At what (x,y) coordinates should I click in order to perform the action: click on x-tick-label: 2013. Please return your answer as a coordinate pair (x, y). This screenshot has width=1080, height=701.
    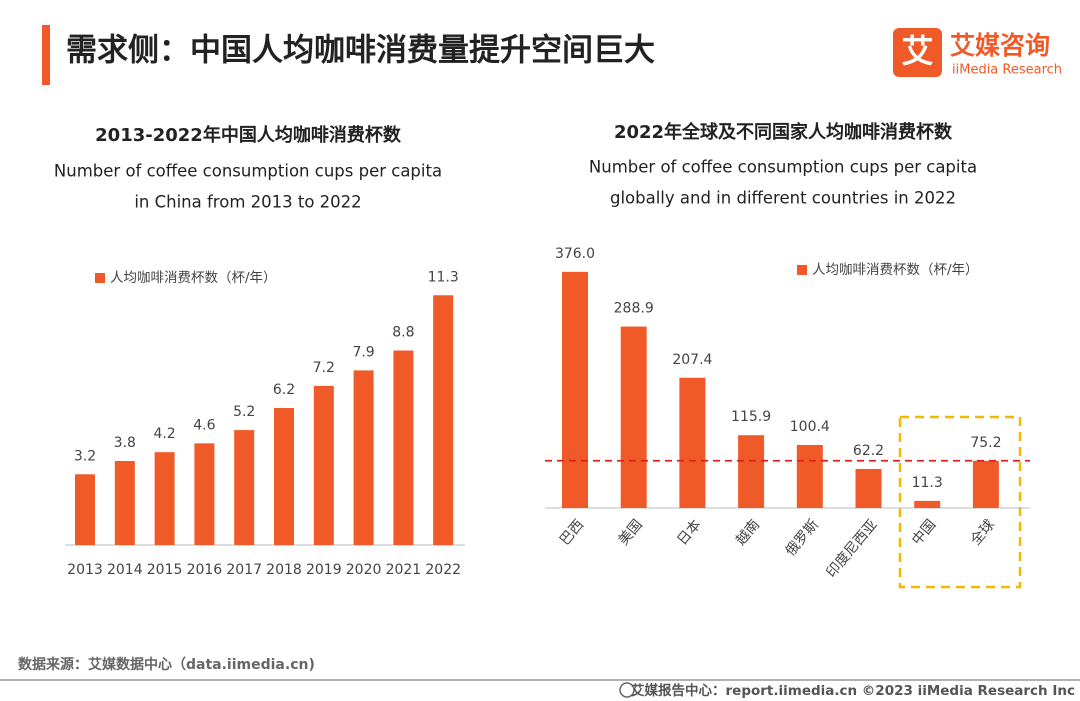
    Looking at the image, I should click on (85, 570).